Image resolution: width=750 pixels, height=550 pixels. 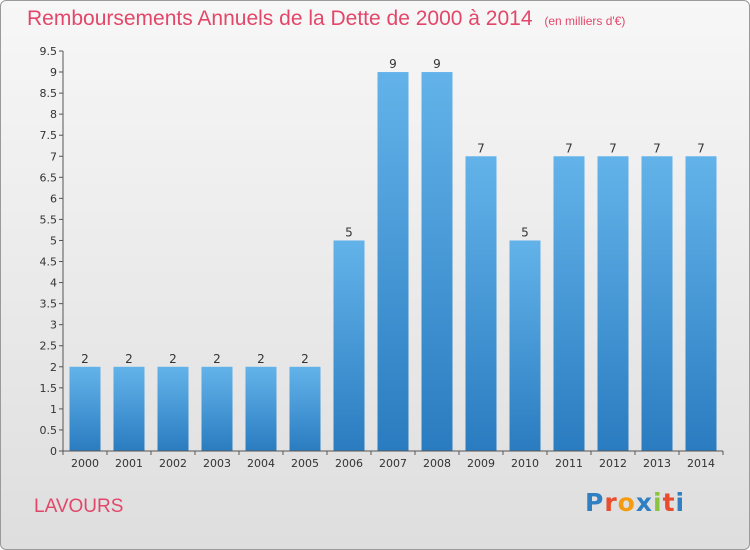 What do you see at coordinates (644, 502) in the screenshot?
I see `logo-letter: x` at bounding box center [644, 502].